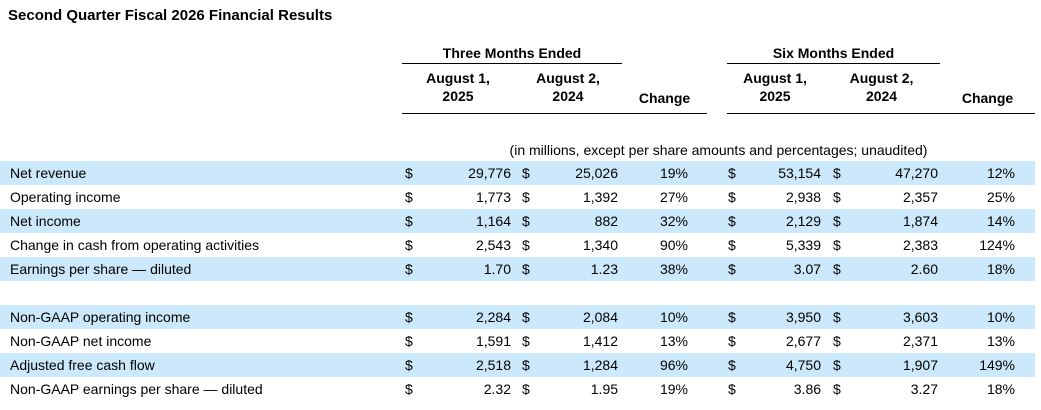 This screenshot has width=1041, height=410. What do you see at coordinates (674, 197) in the screenshot?
I see `percent-change-cell-tm: 27%` at bounding box center [674, 197].